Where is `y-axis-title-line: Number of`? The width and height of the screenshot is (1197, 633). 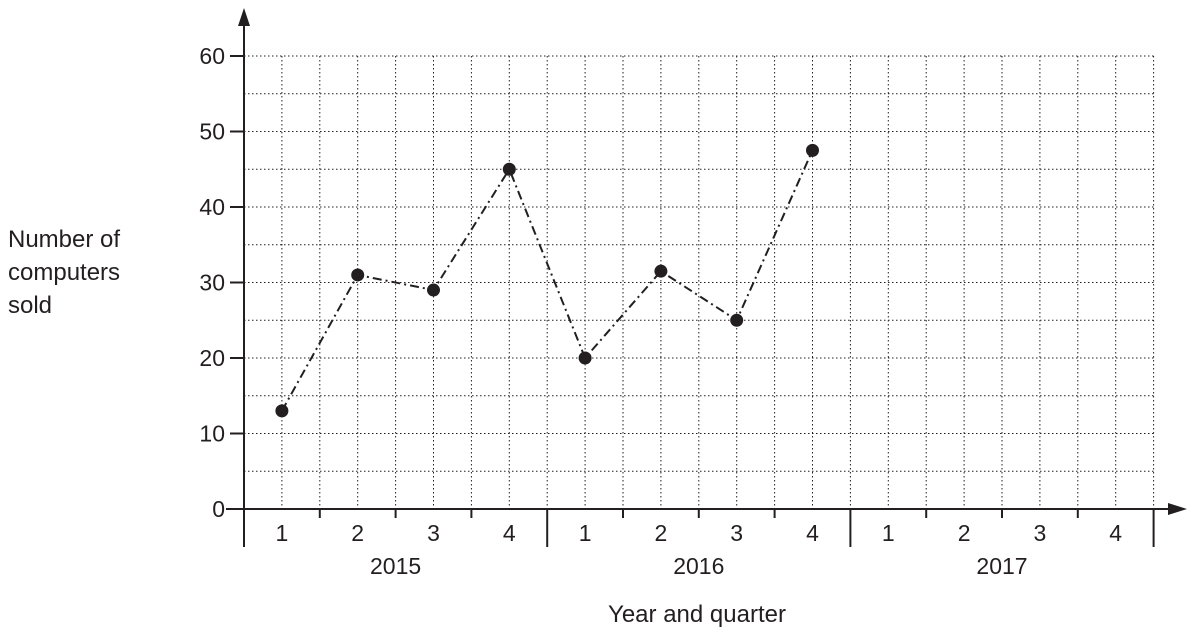
y-axis-title-line: Number of is located at coordinates (64, 239).